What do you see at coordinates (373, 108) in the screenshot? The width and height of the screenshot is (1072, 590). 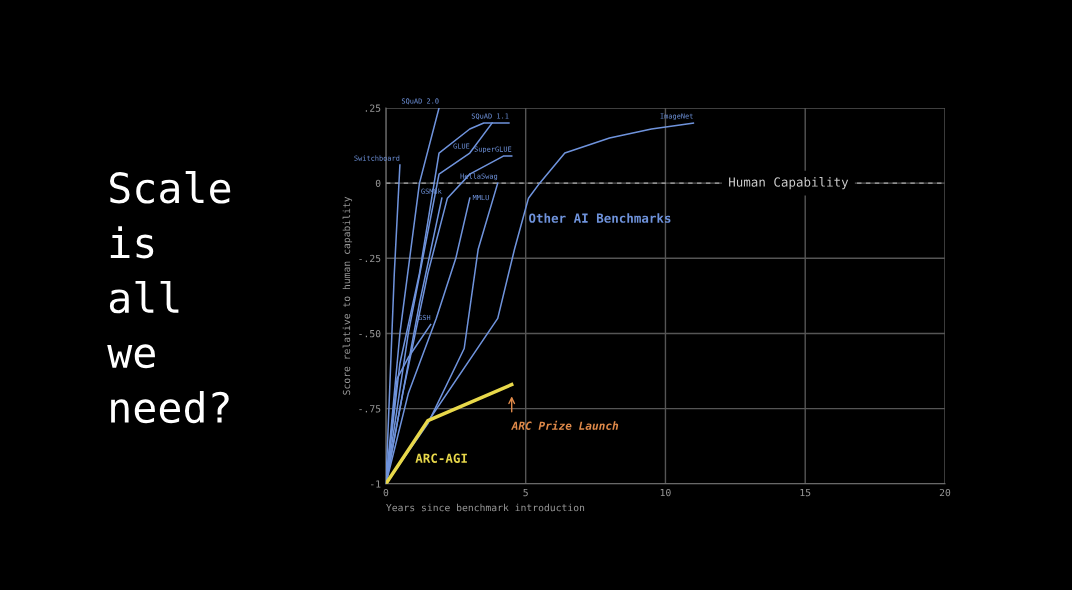 I see `y-tick-label: .25` at bounding box center [373, 108].